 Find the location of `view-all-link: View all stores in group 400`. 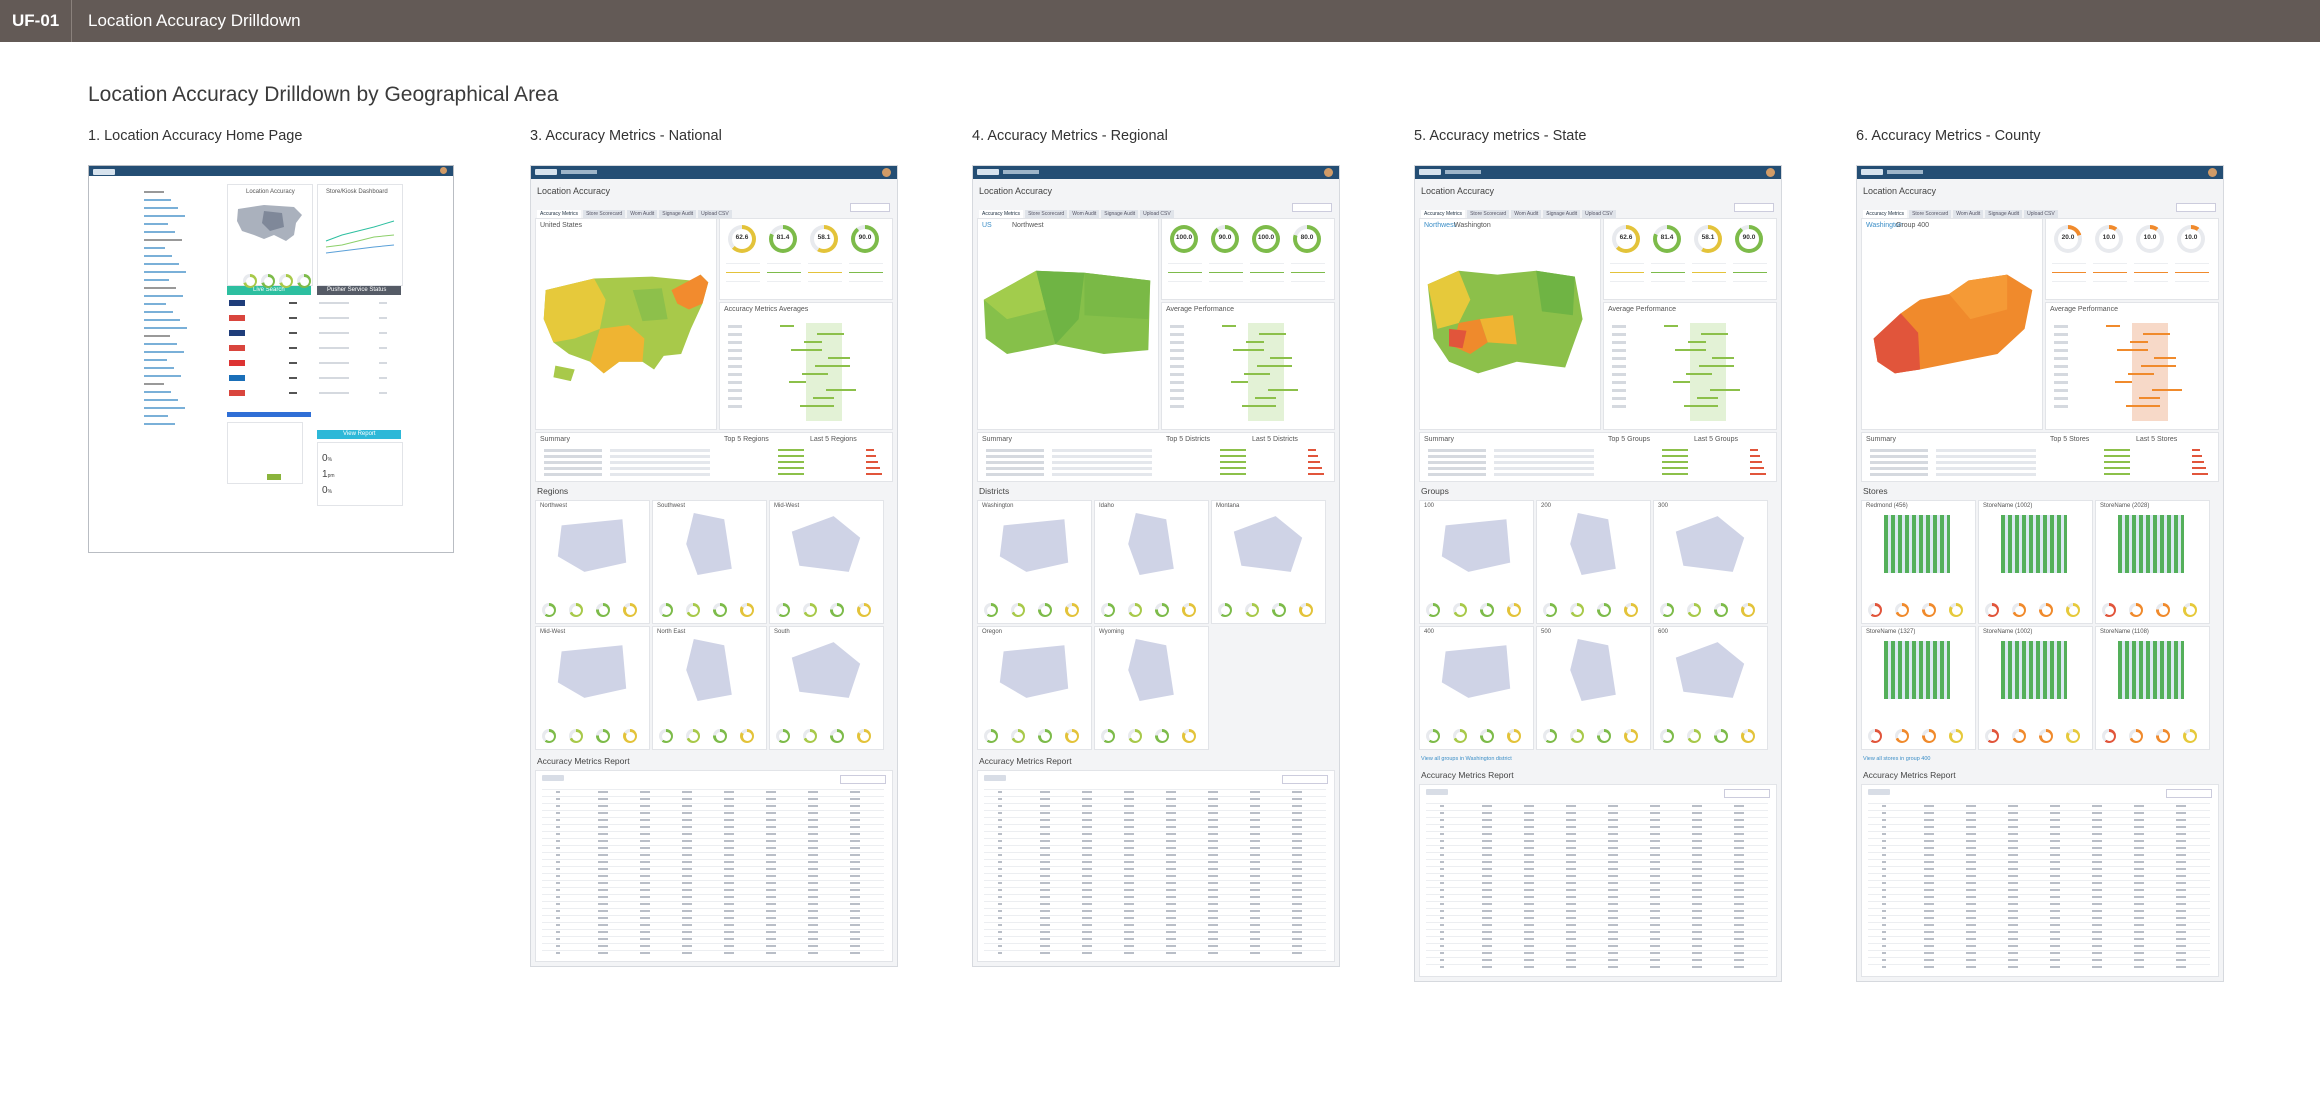

view-all-link: View all stores in group 400 is located at coordinates (1897, 759).